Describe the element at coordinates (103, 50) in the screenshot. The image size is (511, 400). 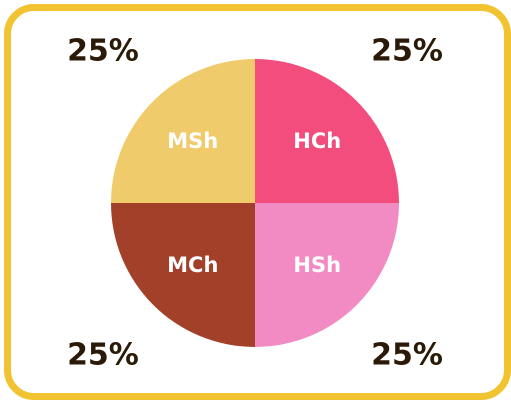
I see `percent-label-msh: 25%` at that location.